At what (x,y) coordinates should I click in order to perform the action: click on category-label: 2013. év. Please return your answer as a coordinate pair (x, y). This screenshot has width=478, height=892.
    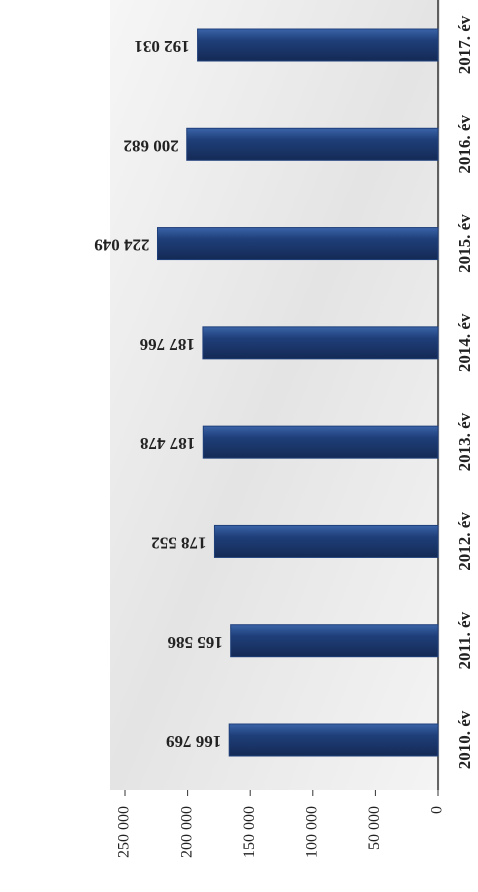
    Looking at the image, I should click on (464, 441).